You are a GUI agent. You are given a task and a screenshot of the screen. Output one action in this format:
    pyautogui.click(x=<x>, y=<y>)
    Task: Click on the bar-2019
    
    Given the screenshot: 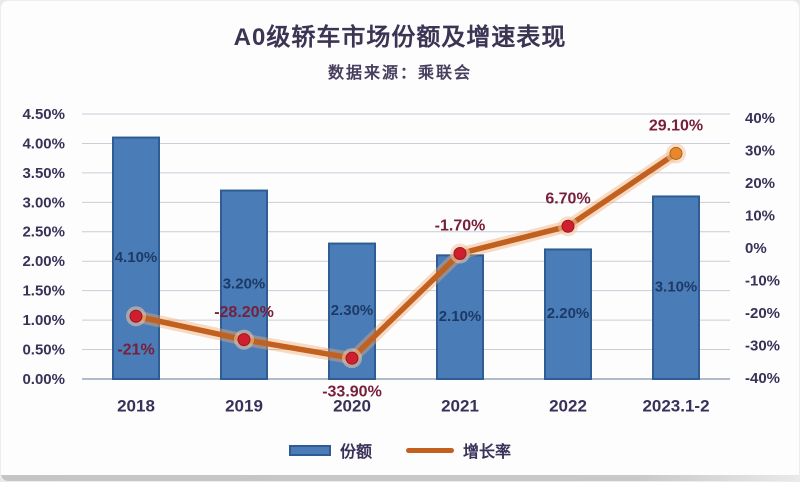 What is the action you would take?
    pyautogui.click(x=244, y=284)
    